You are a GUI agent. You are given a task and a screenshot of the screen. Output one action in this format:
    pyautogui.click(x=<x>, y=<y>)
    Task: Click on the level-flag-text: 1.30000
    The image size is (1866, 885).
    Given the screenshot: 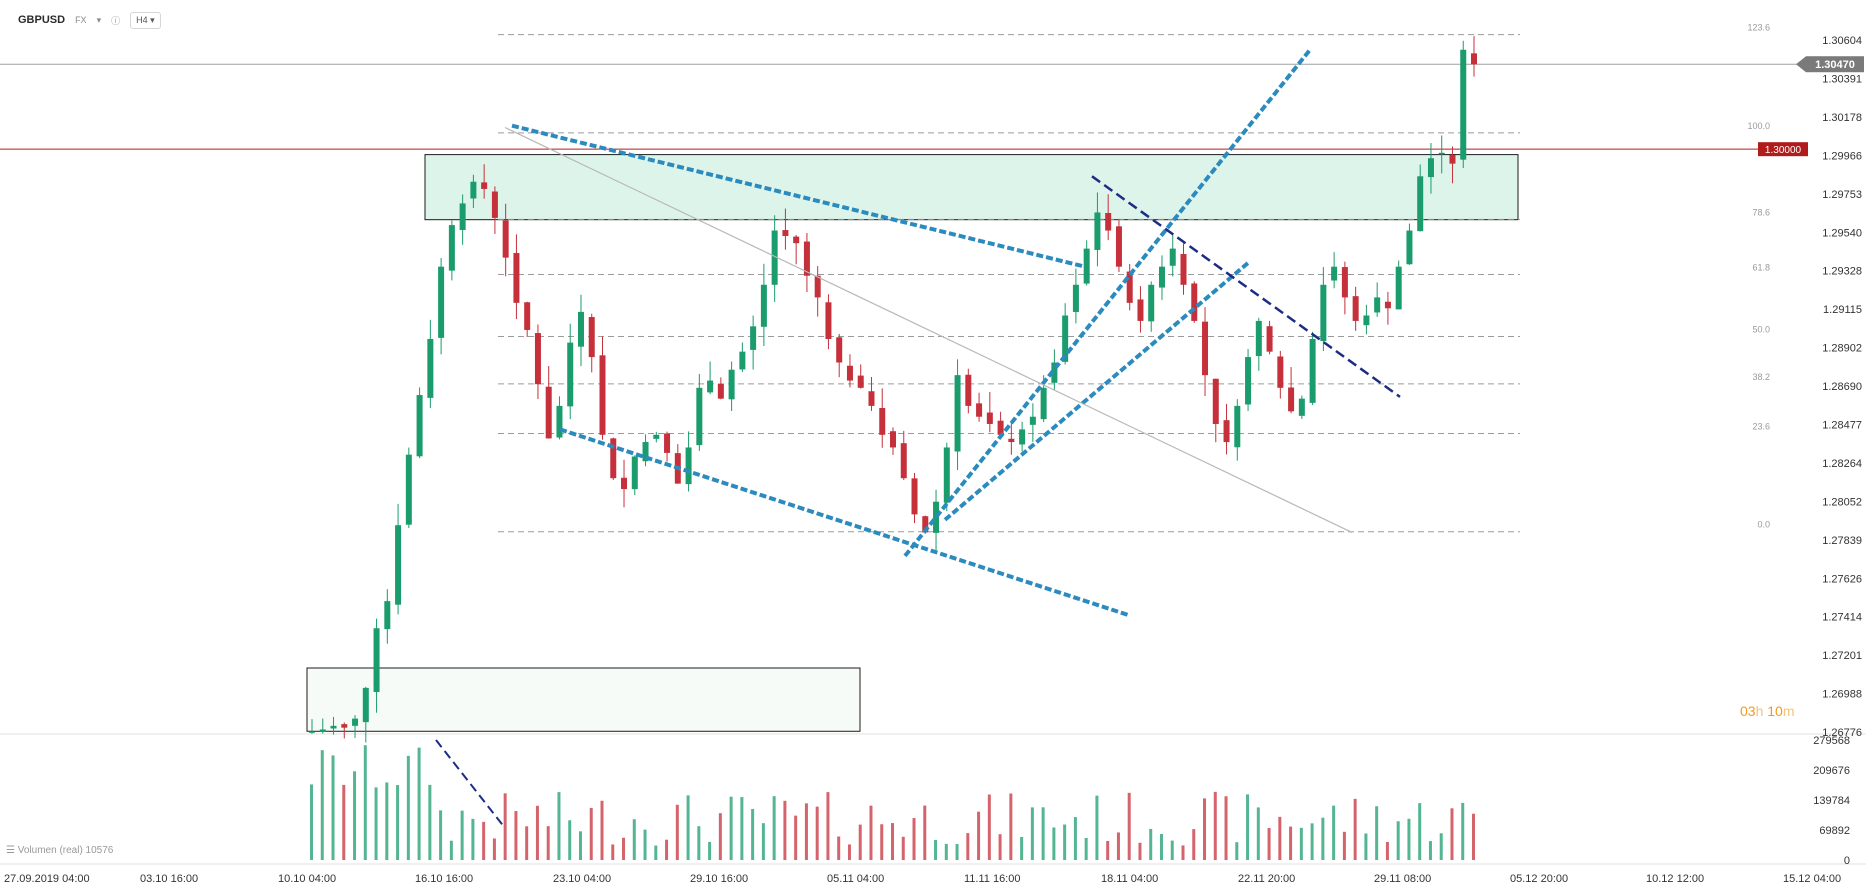 What is the action you would take?
    pyautogui.click(x=1783, y=150)
    